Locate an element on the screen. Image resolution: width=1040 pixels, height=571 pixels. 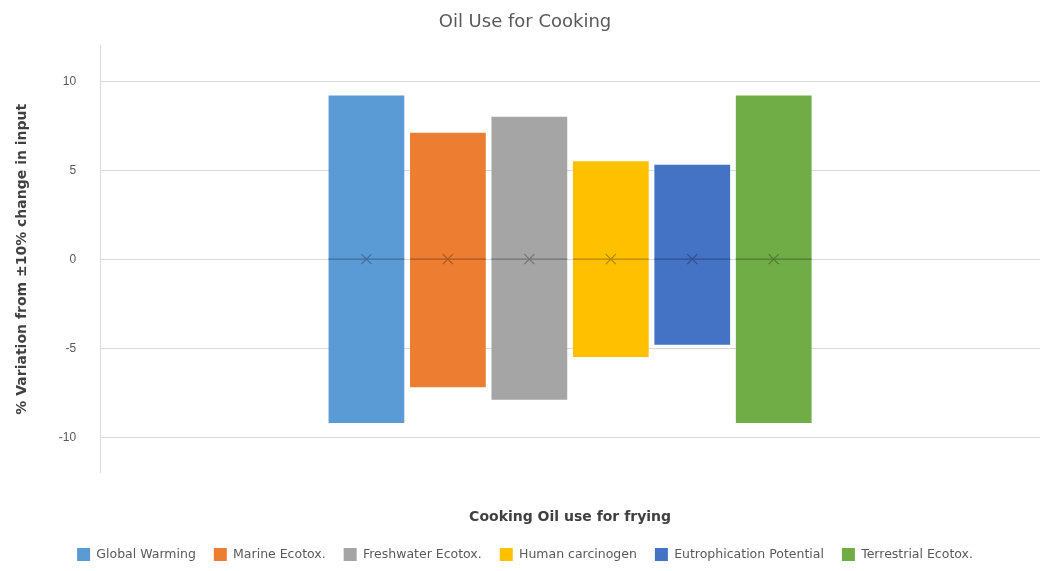
legend-label: Human carcinogen is located at coordinates (577, 553).